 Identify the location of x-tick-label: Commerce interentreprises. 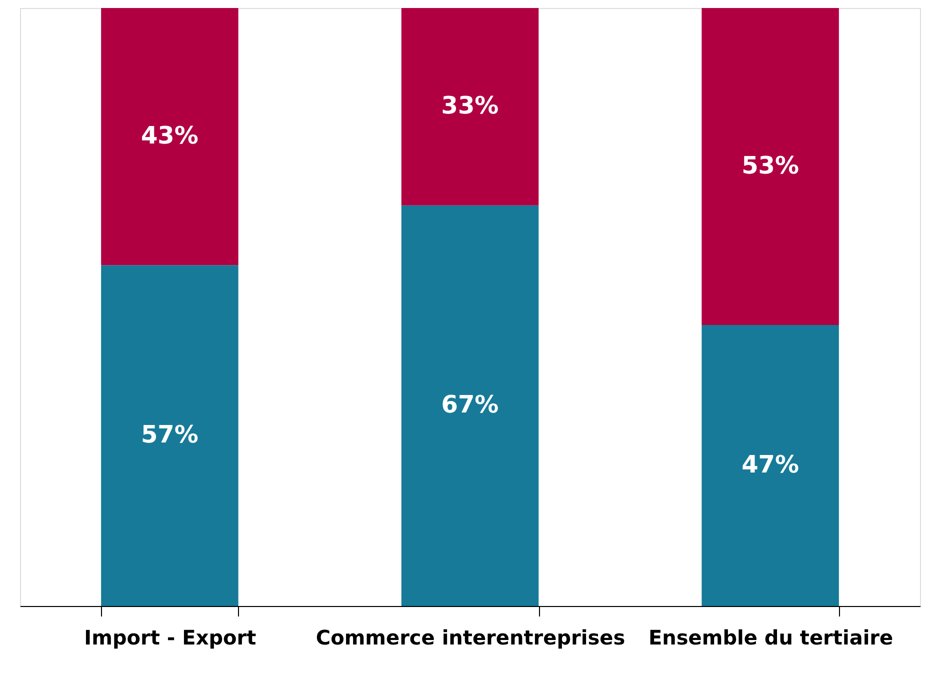
(471, 638).